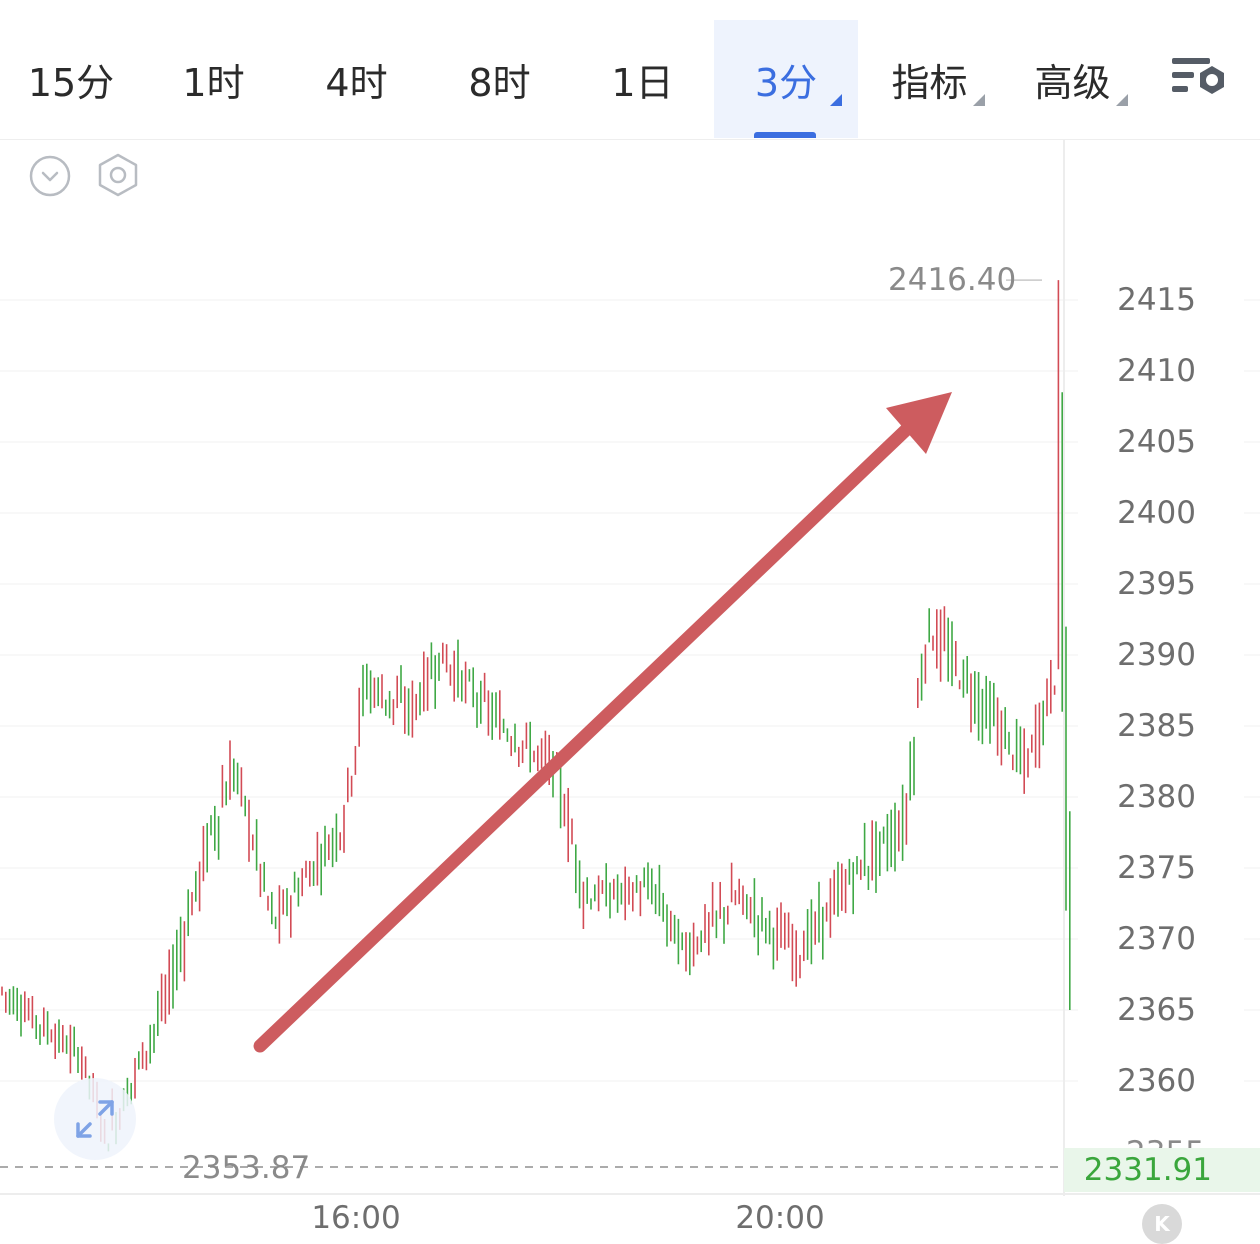 This screenshot has height=1244, width=1260. What do you see at coordinates (213, 82) in the screenshot?
I see `tab-label: 1时` at bounding box center [213, 82].